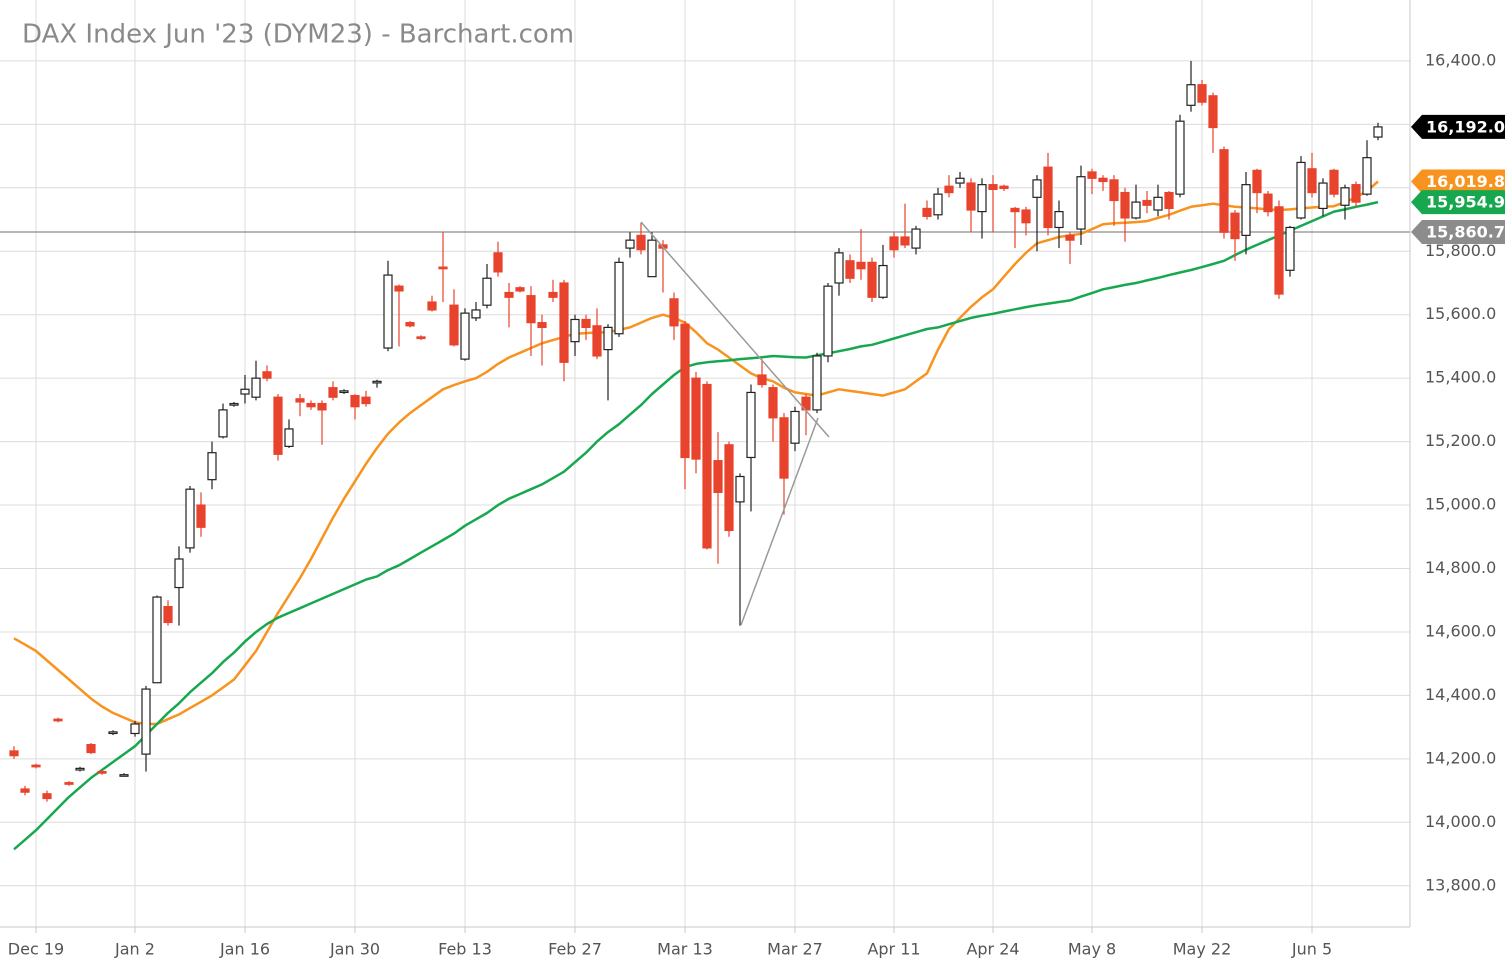 The width and height of the screenshot is (1507, 967). What do you see at coordinates (992, 949) in the screenshot?
I see `x-tick-label: Apr 24` at bounding box center [992, 949].